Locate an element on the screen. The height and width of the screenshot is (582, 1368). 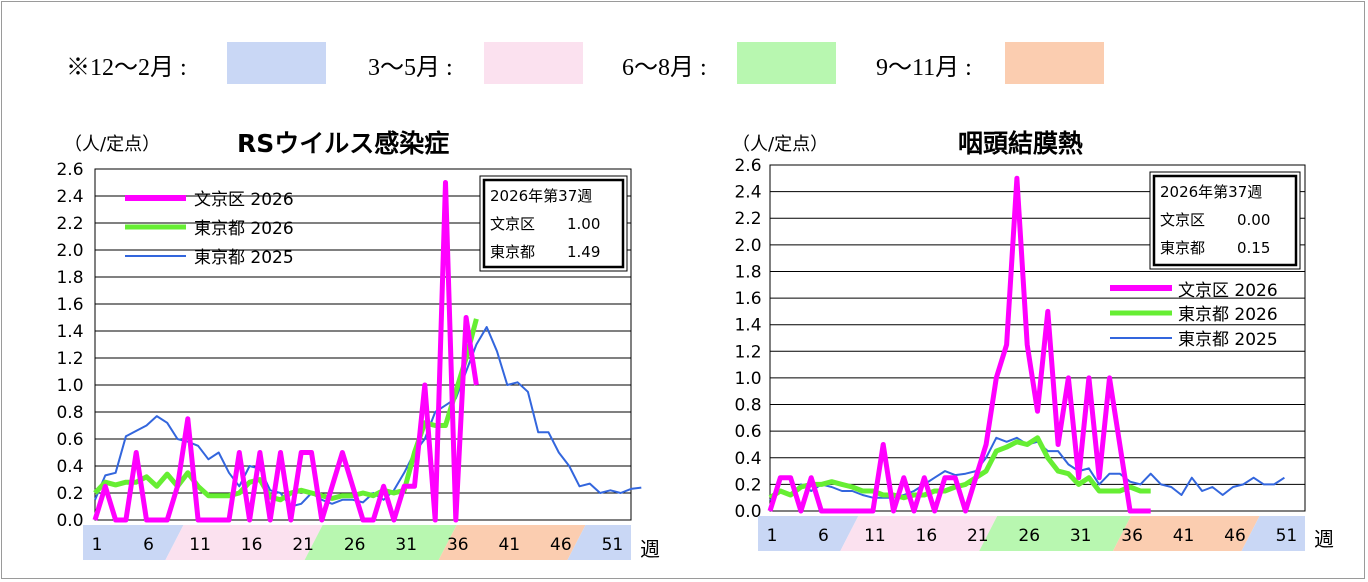
chart-pcf-info-tokyo-value: 0.15 is located at coordinates (1253, 248).